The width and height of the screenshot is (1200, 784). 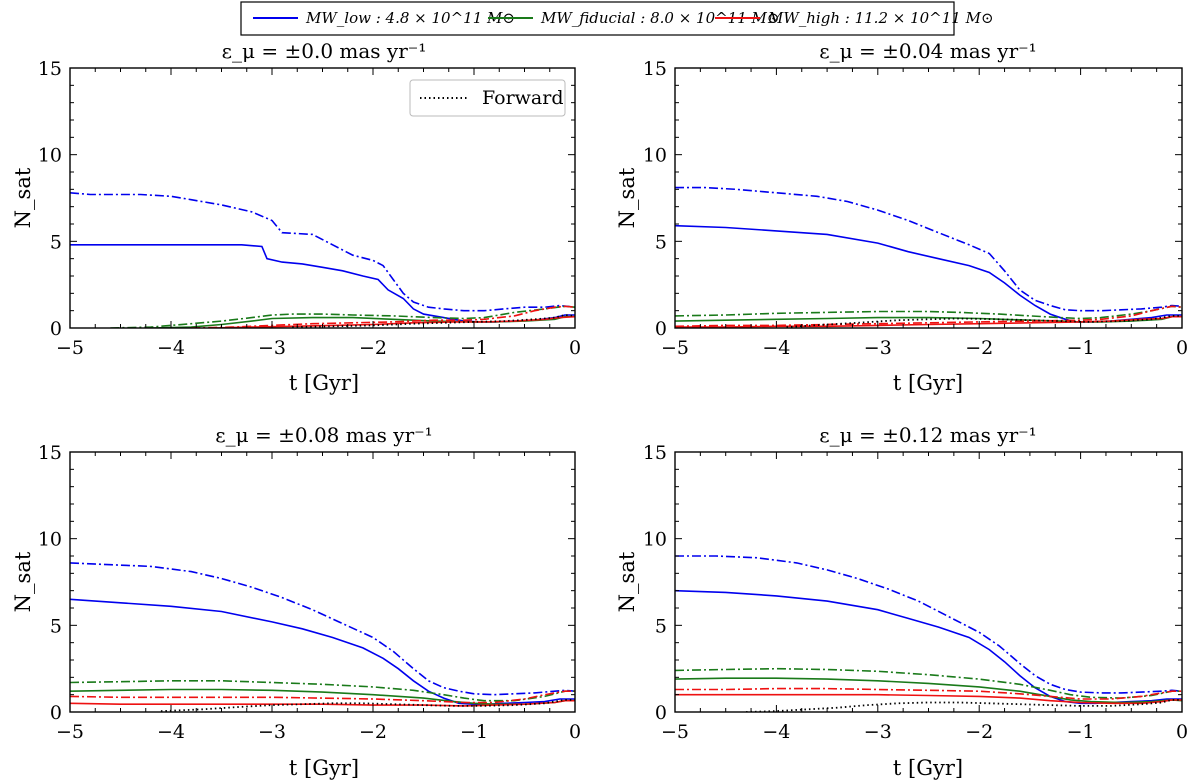 I want to click on inline-legend: Forward, so click(x=487, y=98).